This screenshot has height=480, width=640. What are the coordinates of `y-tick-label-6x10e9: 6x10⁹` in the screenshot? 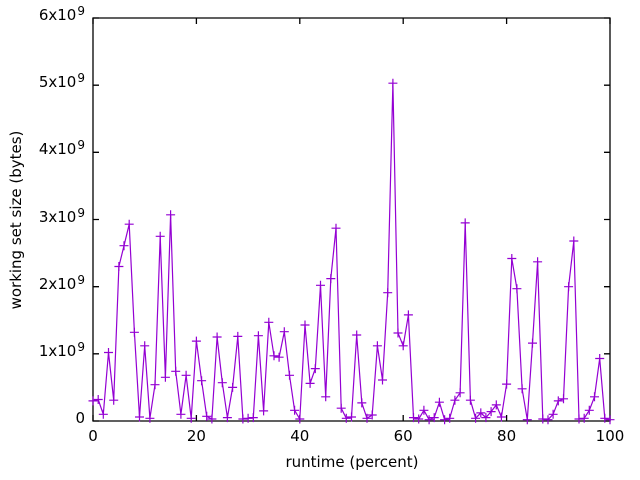 It's located at (61, 14).